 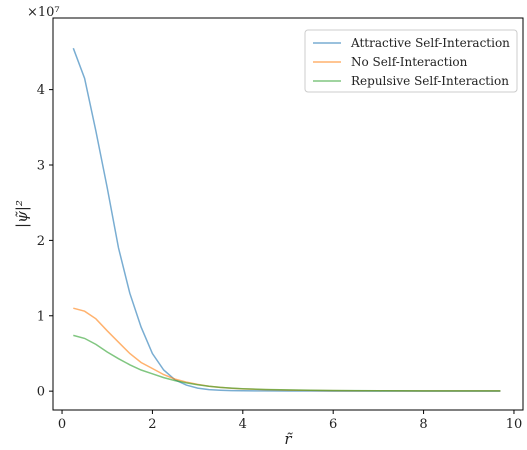 I want to click on x-tick-label: 8, so click(x=423, y=424).